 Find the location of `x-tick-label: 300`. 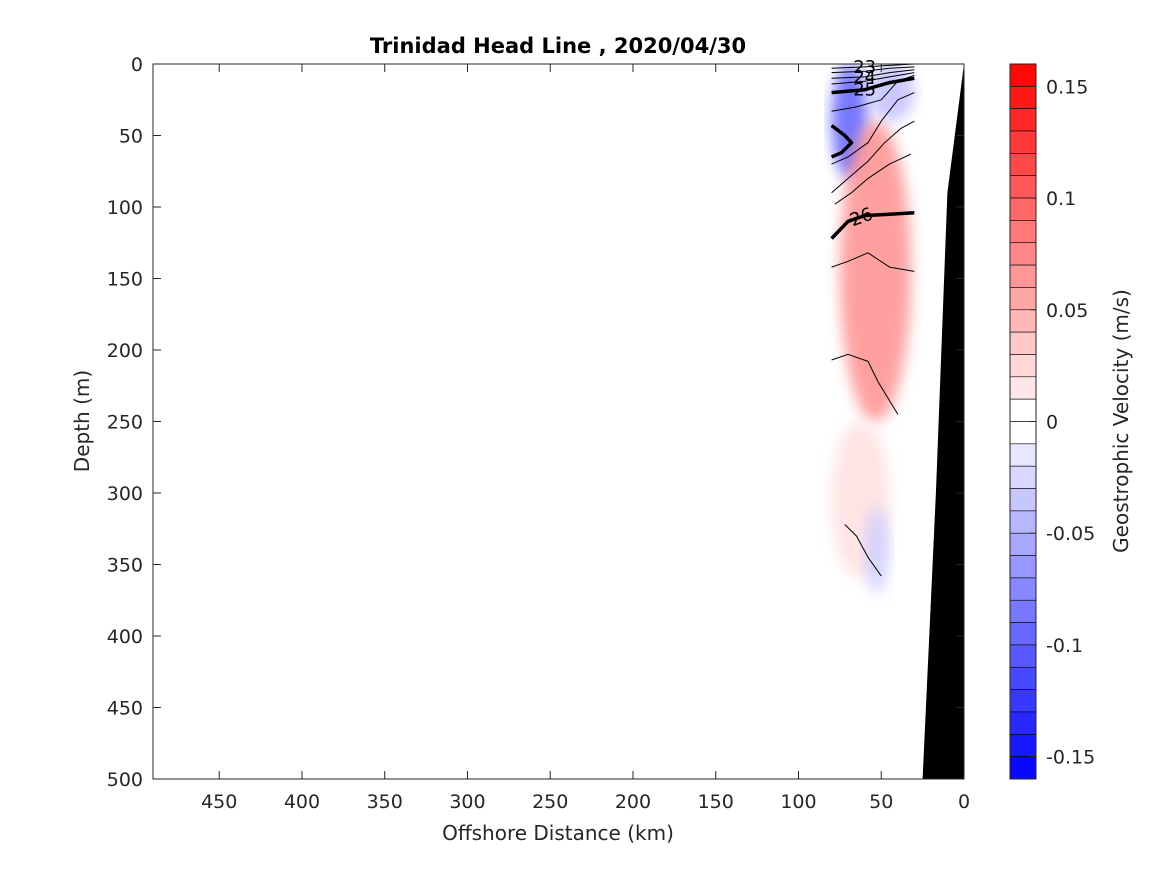

x-tick-label: 300 is located at coordinates (467, 802).